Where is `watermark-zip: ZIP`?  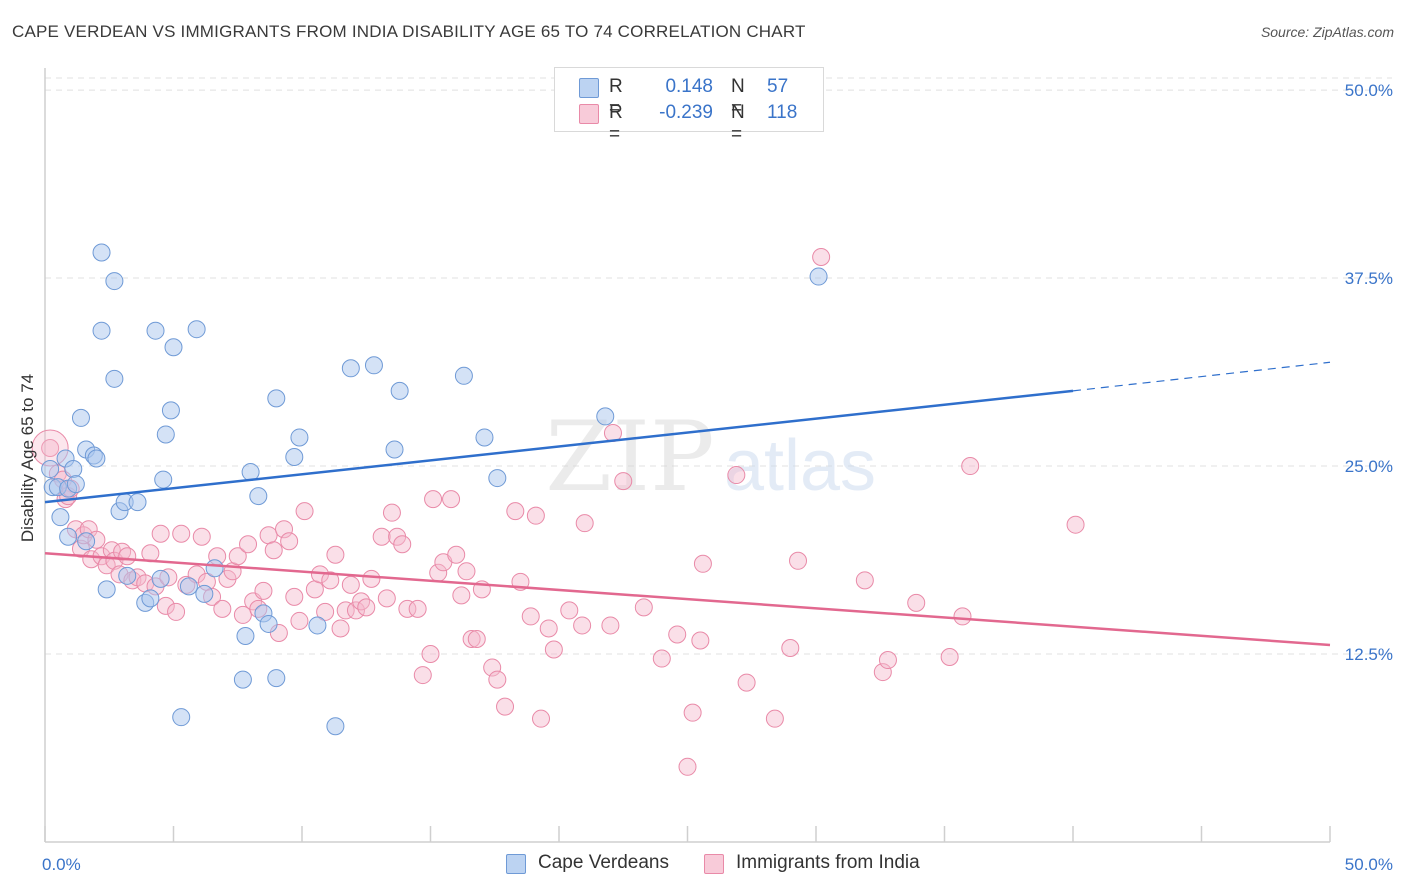 watermark-zip: ZIP is located at coordinates (629, 457).